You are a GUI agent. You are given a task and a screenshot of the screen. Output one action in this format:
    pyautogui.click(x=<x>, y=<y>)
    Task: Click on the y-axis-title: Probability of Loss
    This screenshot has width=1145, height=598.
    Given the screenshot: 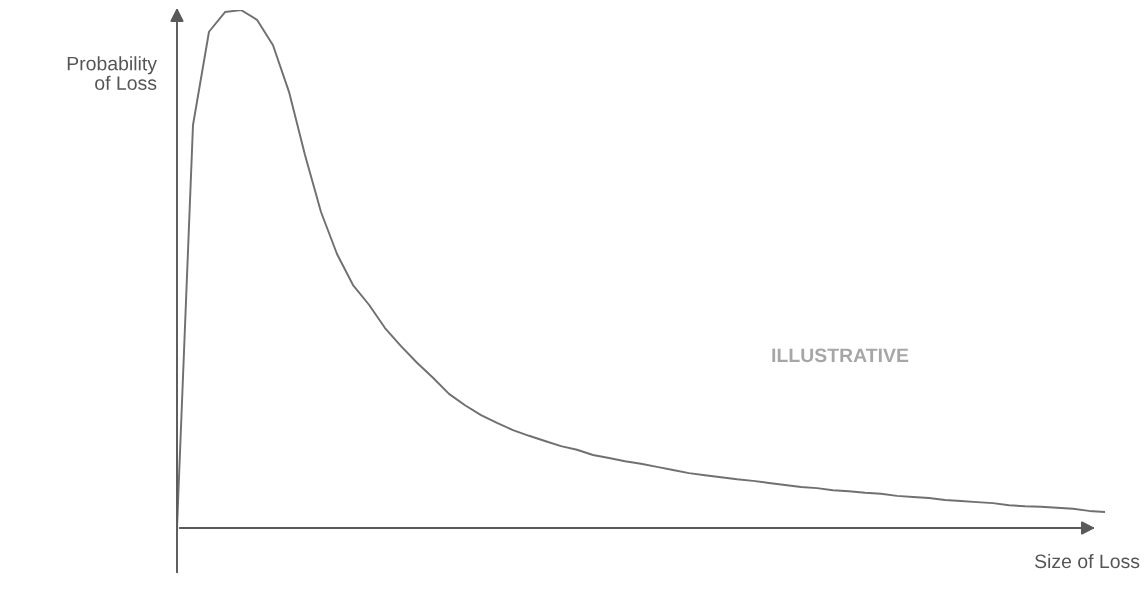 What is the action you would take?
    pyautogui.click(x=112, y=73)
    